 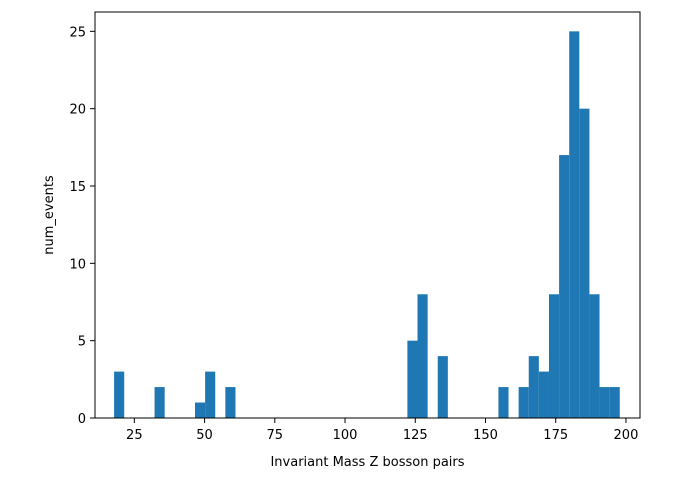 I want to click on y-tick-label: 10, so click(x=77, y=264).